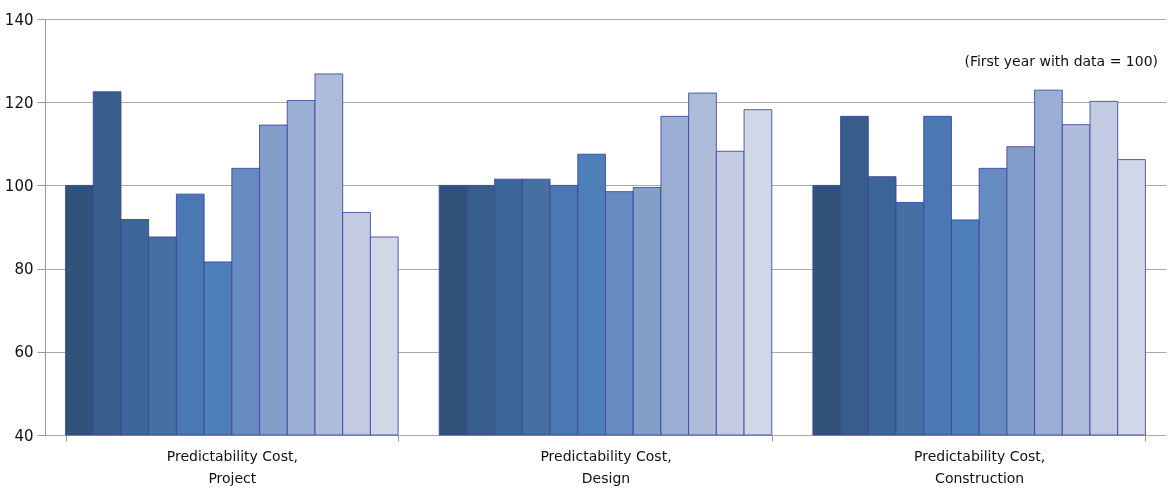 Image resolution: width=1168 pixels, height=491 pixels. What do you see at coordinates (606, 466) in the screenshot?
I see `x-tick-label: Predictability Cost, Design` at bounding box center [606, 466].